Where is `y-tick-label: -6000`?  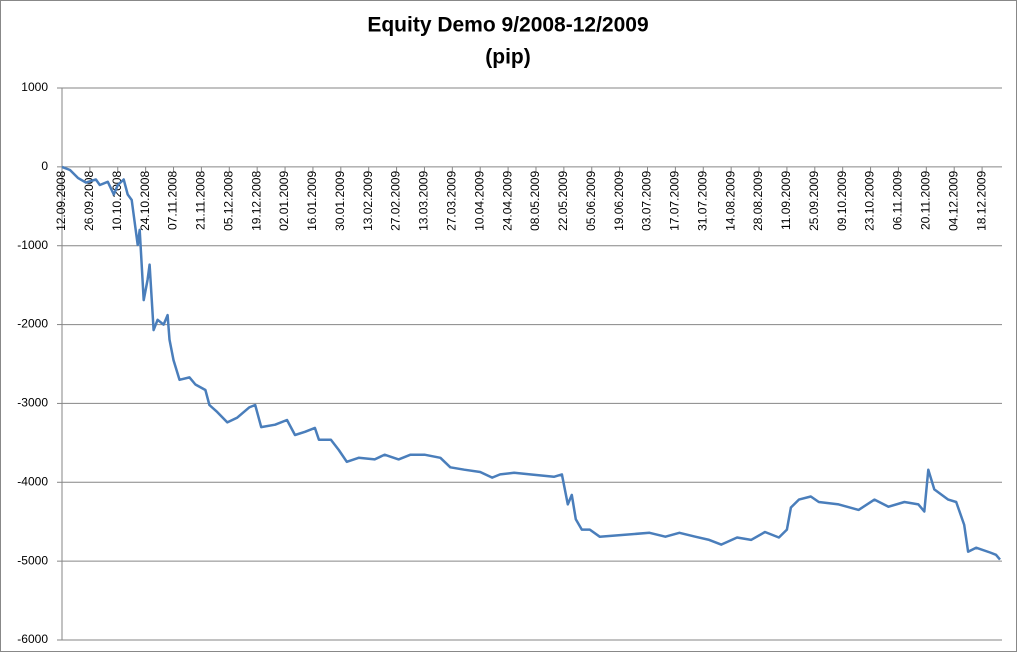 y-tick-label: -6000 is located at coordinates (32, 639).